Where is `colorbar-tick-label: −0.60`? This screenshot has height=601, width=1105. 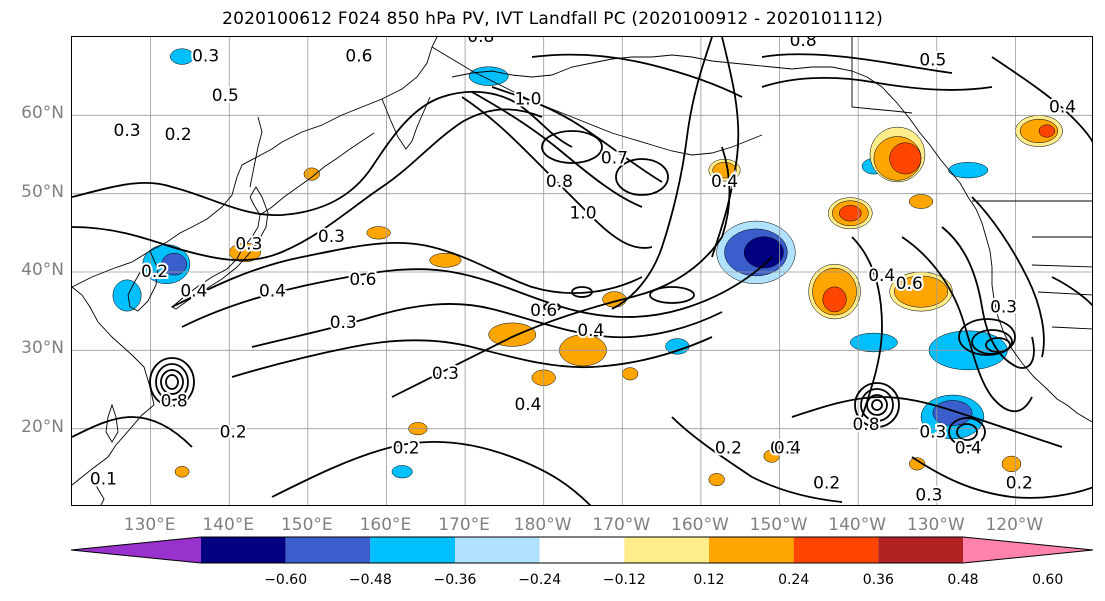
colorbar-tick-label: −0.60 is located at coordinates (286, 580).